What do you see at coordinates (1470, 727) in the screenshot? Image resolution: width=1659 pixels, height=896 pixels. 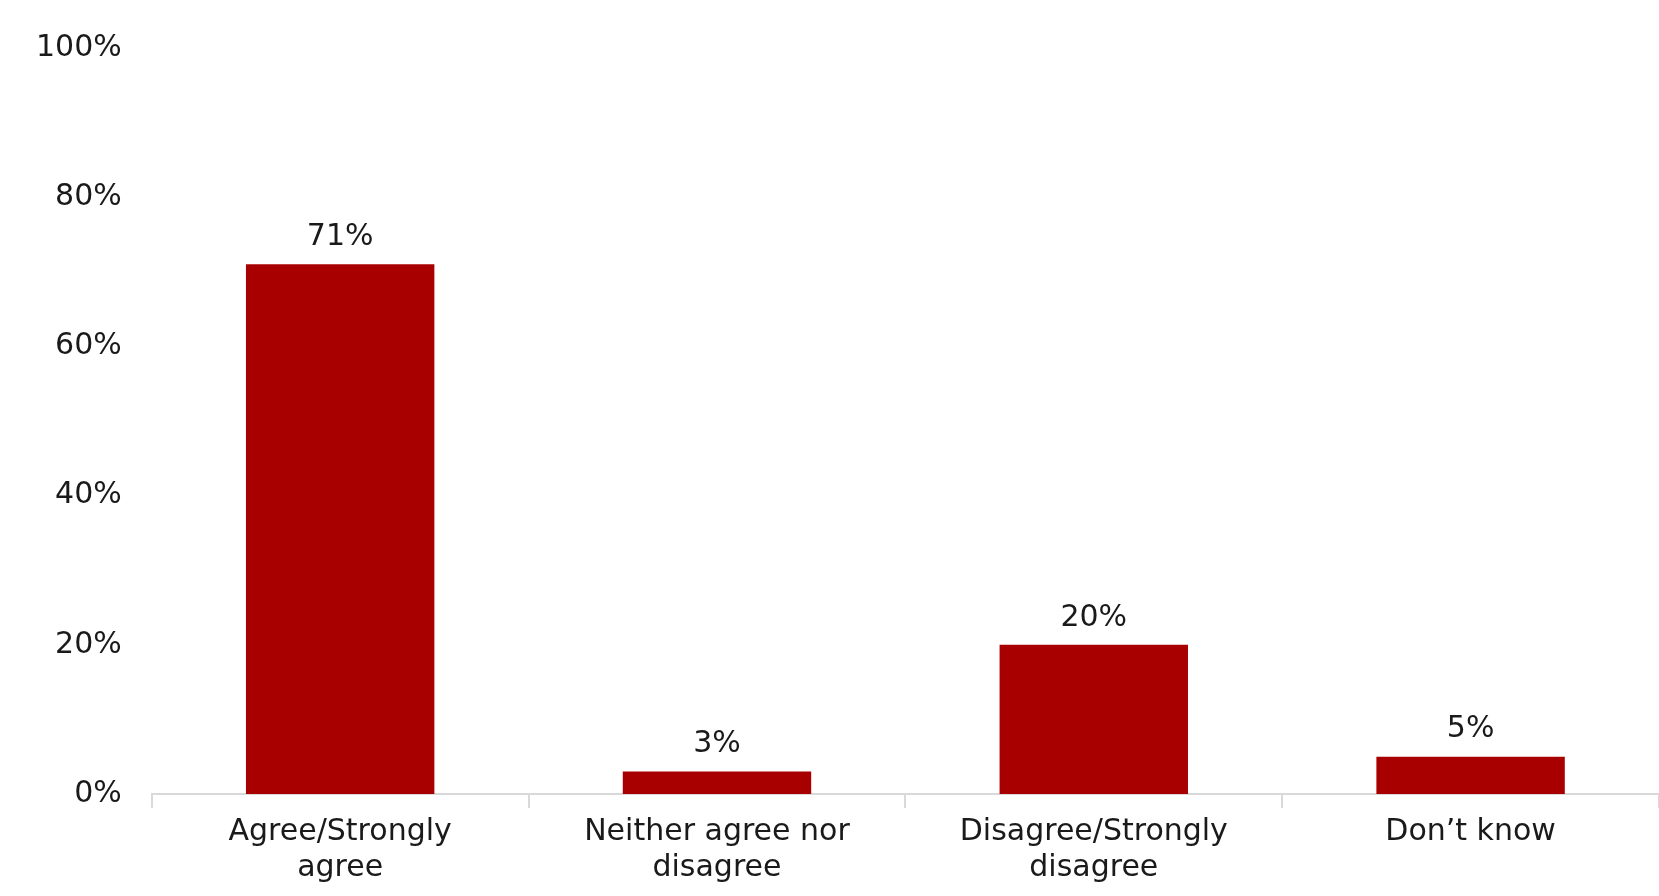 I see `data-label: 5%` at bounding box center [1470, 727].